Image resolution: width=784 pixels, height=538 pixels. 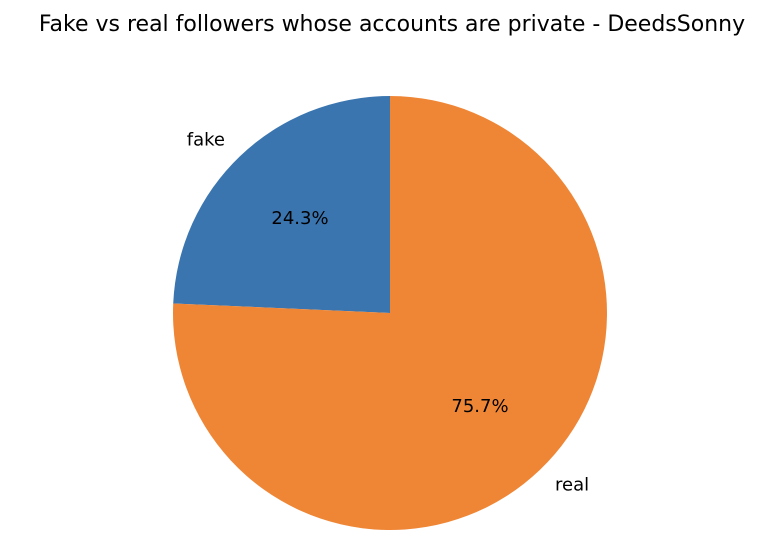 I want to click on slice-label-fake: fake, so click(x=206, y=140).